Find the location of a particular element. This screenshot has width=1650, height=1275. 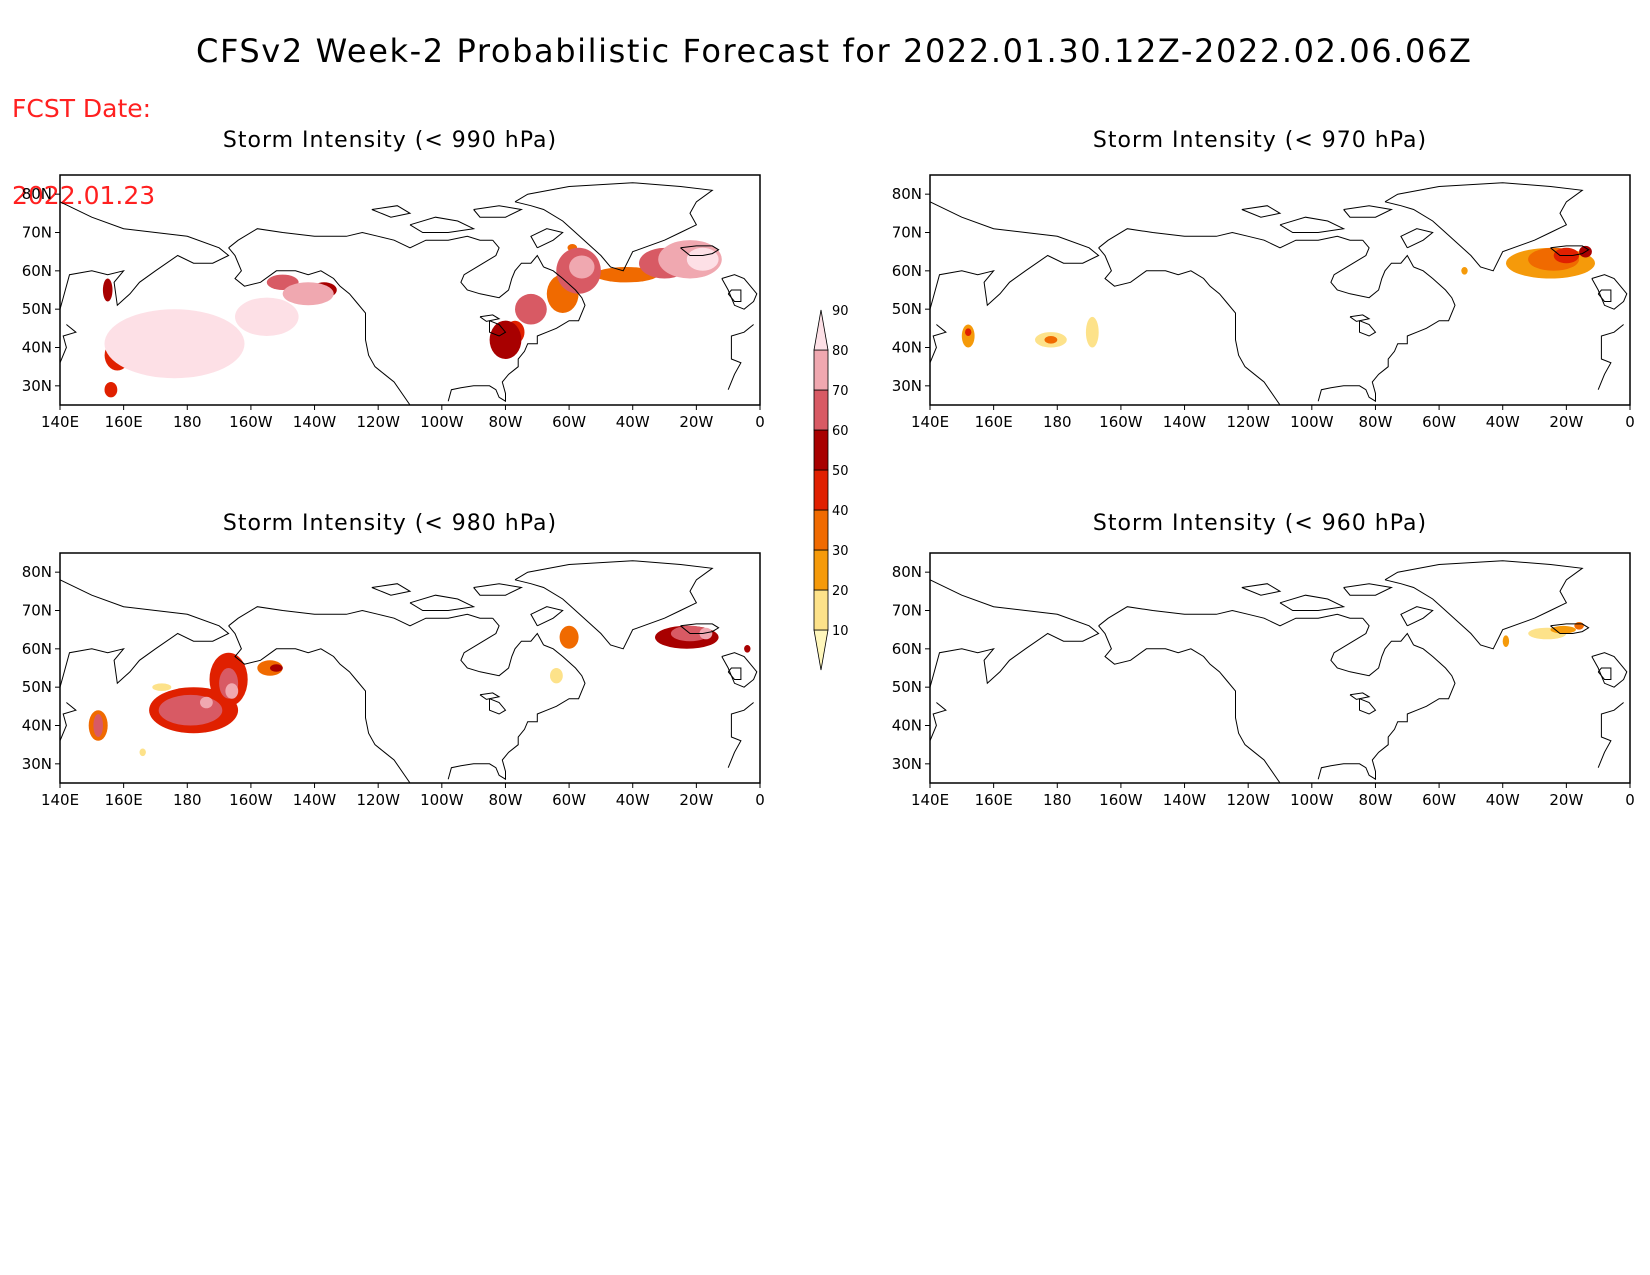

lon-tick-label: 100W is located at coordinates (1312, 800).